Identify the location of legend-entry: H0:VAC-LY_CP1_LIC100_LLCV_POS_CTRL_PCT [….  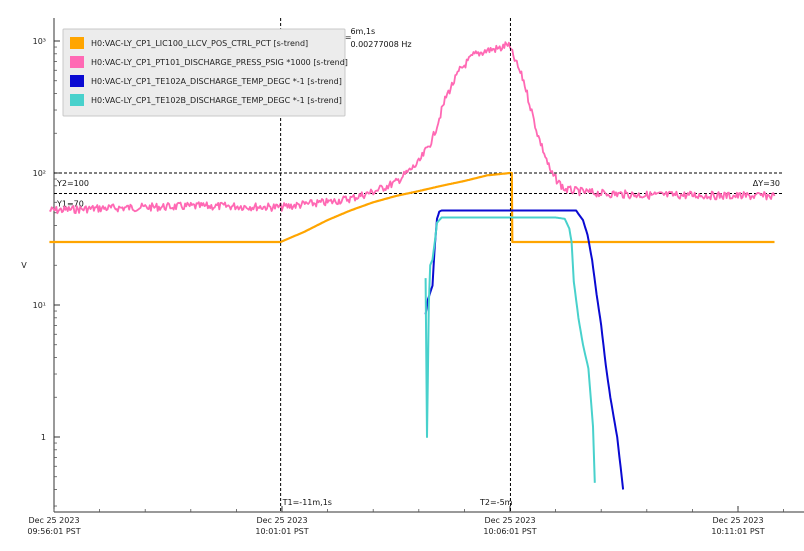
(199, 43).